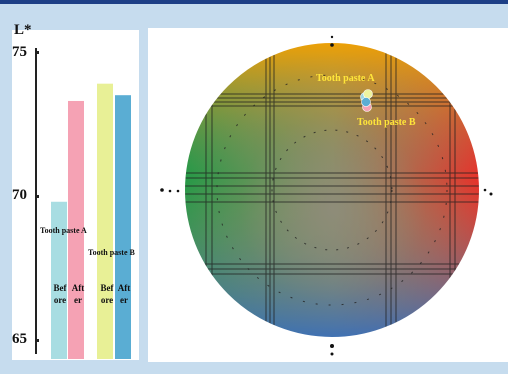 This screenshot has width=508, height=378. I want to click on point-tooth-paste-b-after, so click(366, 102).